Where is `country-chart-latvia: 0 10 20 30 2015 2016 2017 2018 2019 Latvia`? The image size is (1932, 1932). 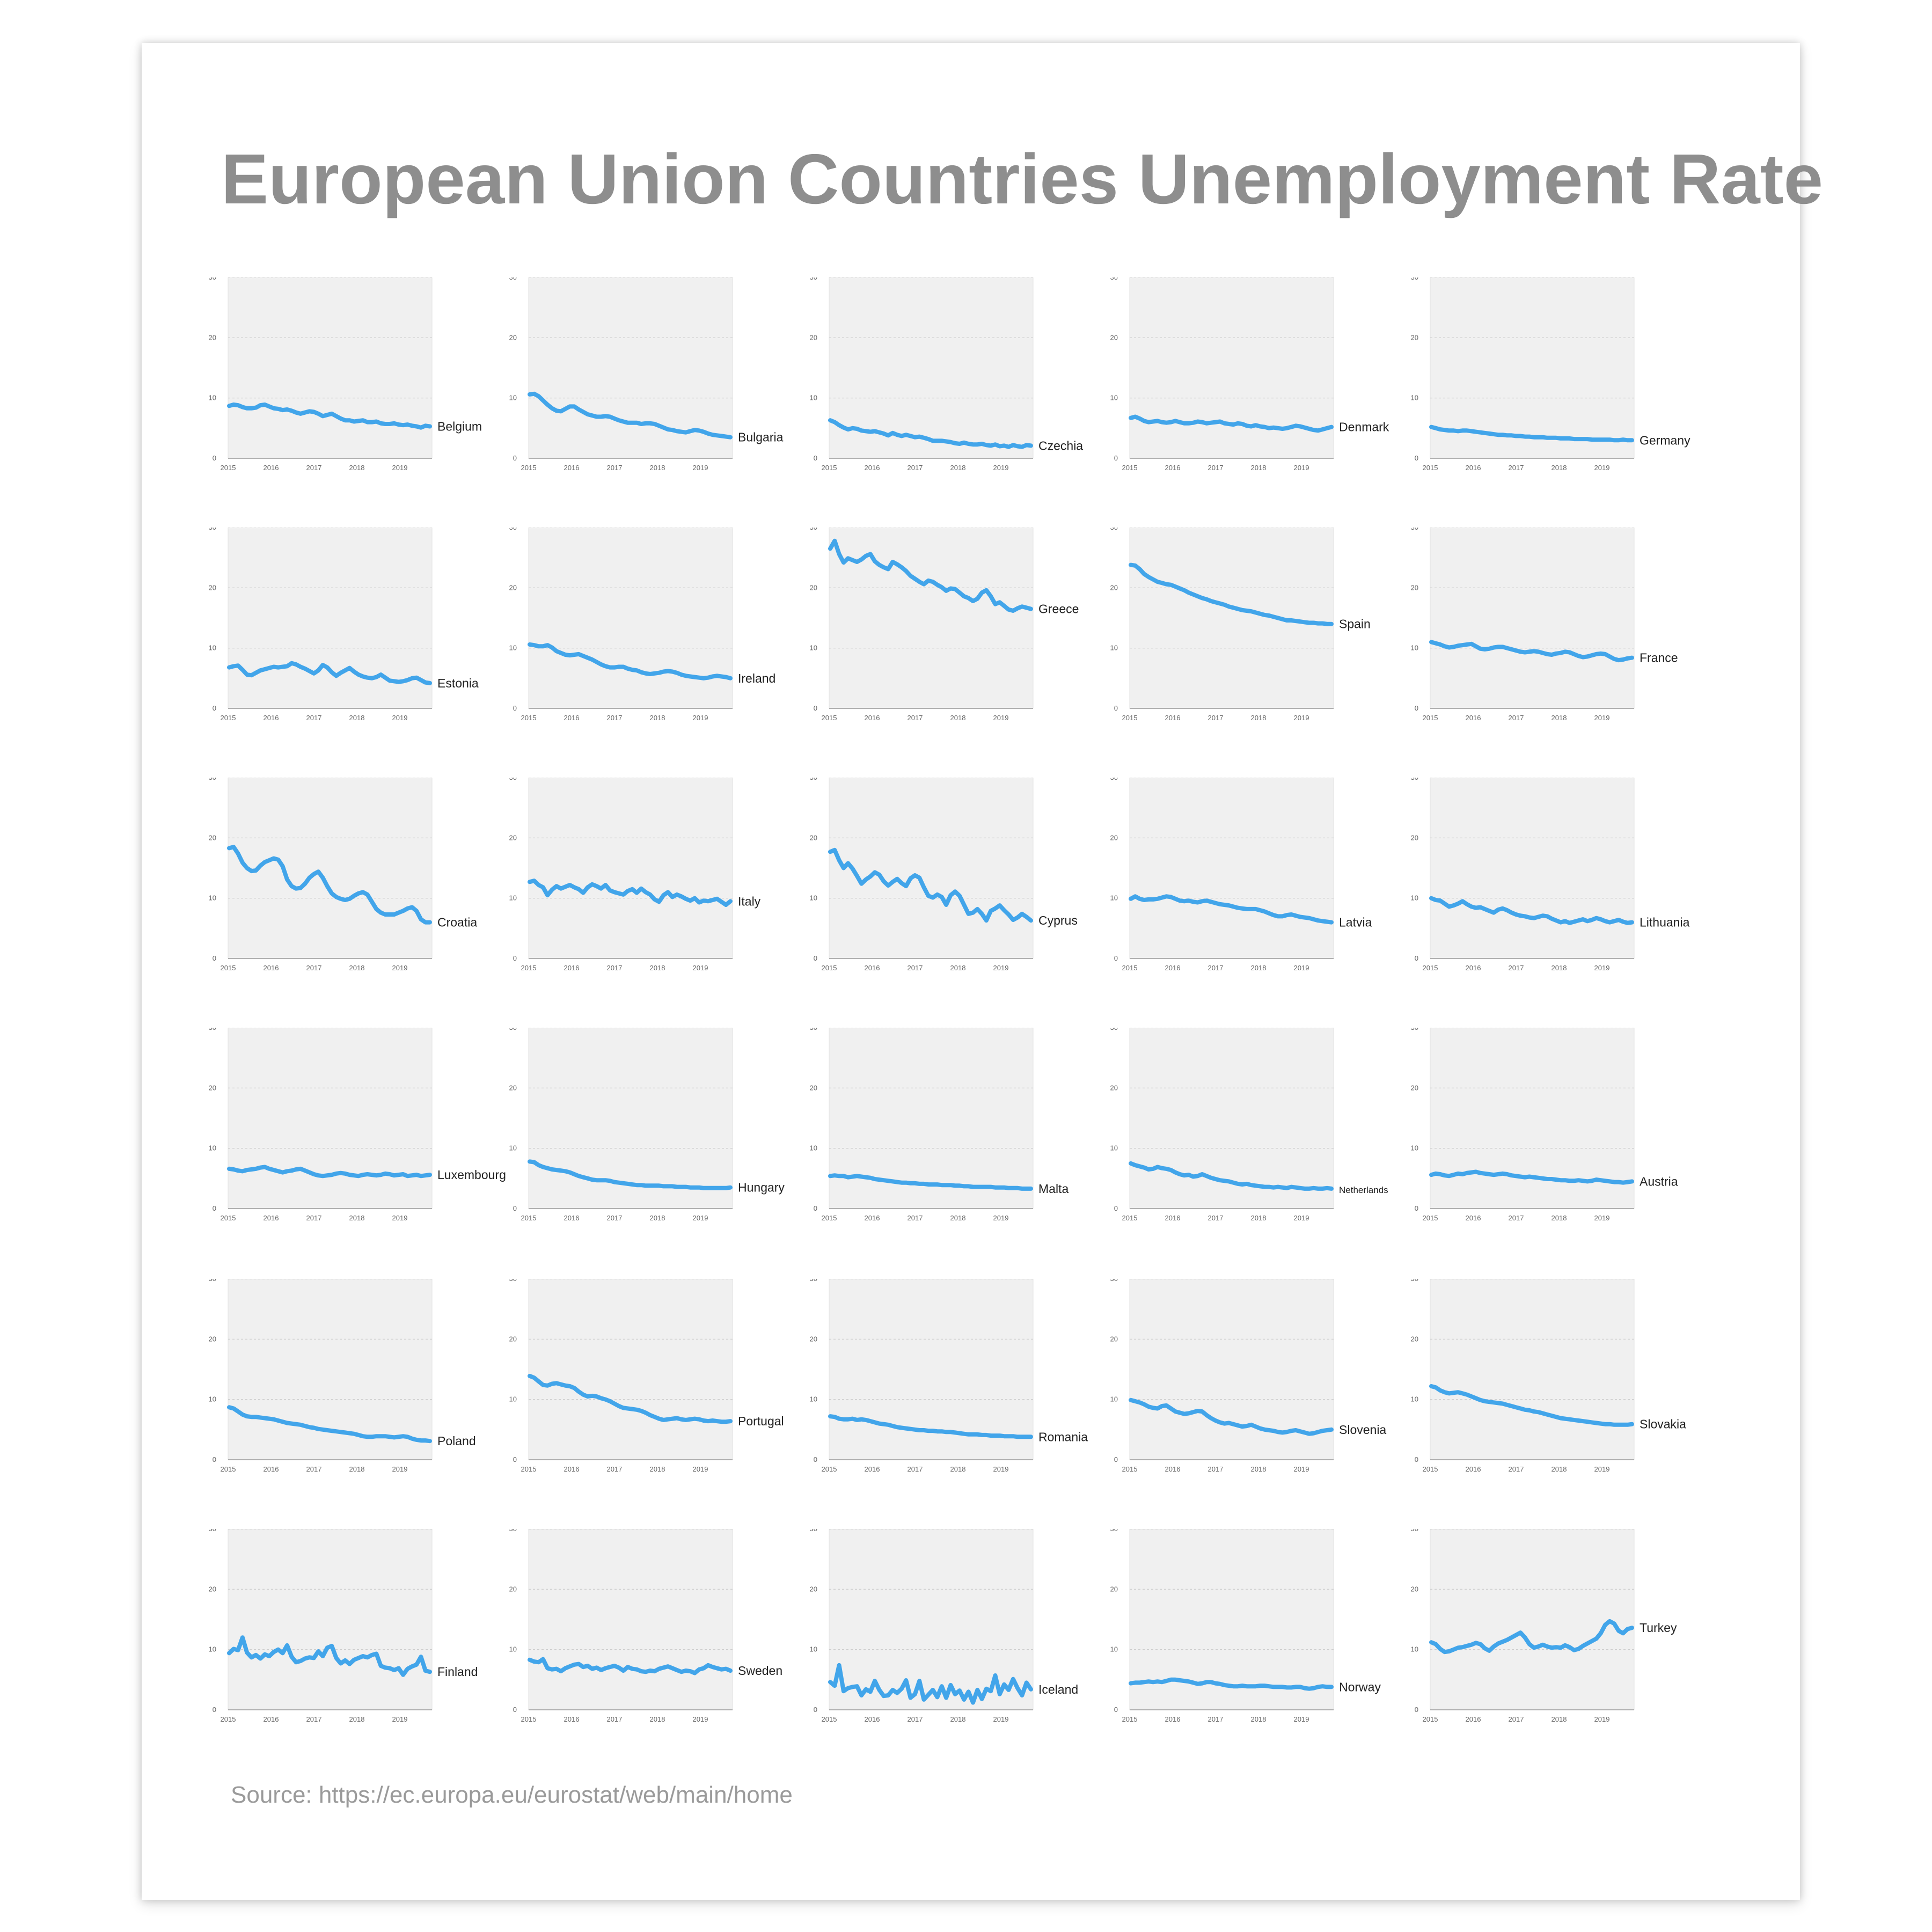 country-chart-latvia: 0 10 20 30 2015 2016 2017 2018 2019 Latvia is located at coordinates (1241, 875).